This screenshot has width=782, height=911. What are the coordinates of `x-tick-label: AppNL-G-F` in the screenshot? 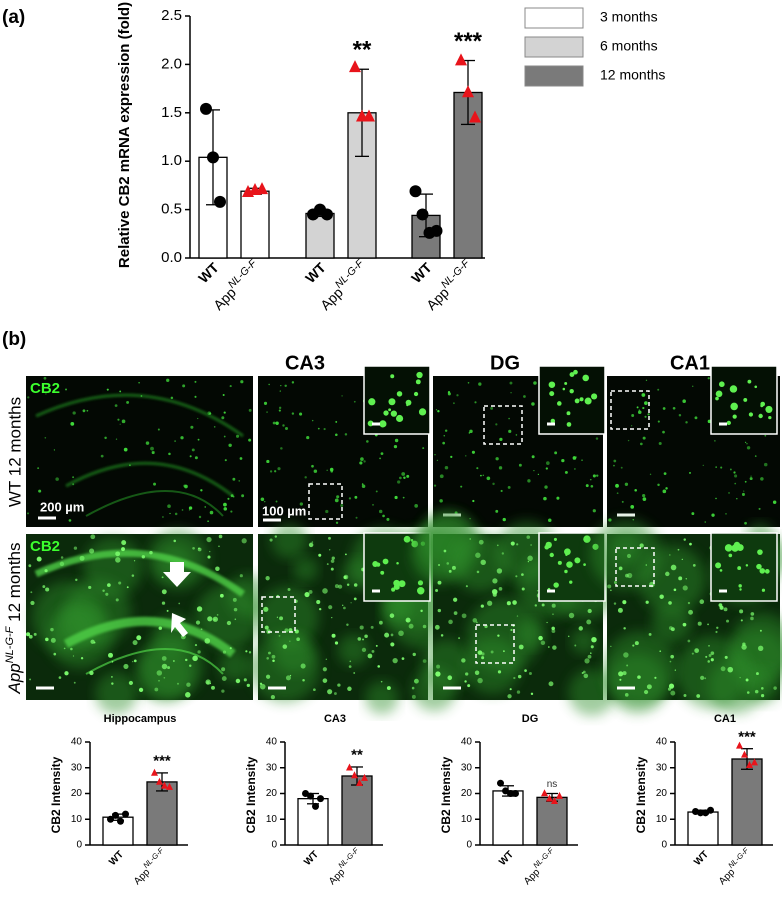 It's located at (236, 285).